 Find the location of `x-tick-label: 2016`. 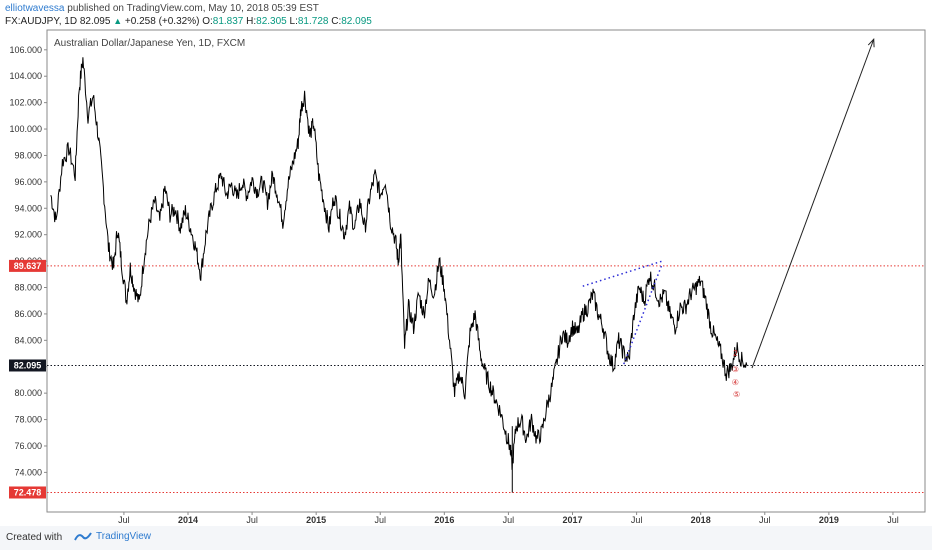

x-tick-label: 2016 is located at coordinates (444, 520).